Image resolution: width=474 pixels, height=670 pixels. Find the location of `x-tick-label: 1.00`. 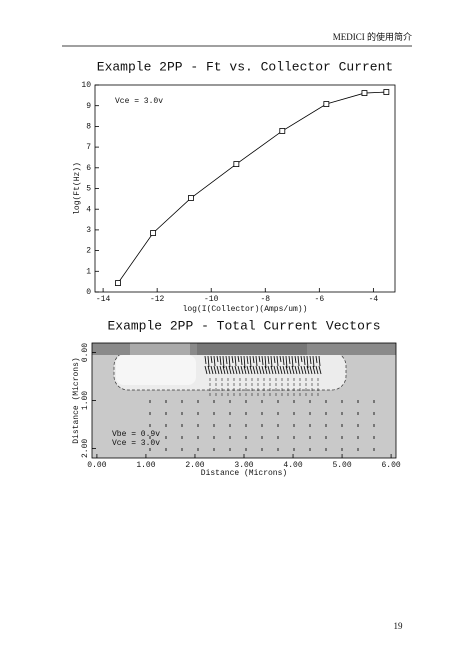

x-tick-label: 1.00 is located at coordinates (145, 465).